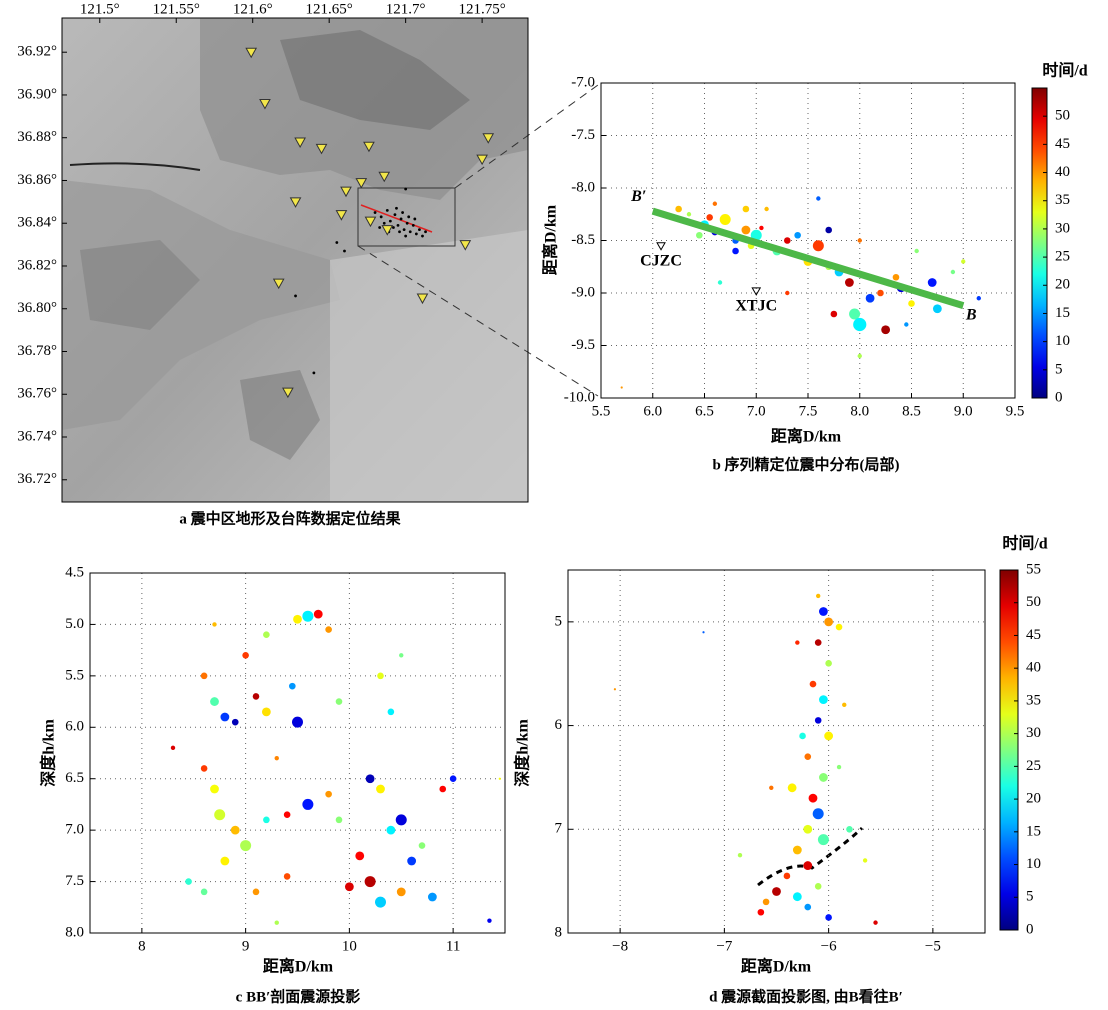 This screenshot has height=1010, width=1108. What do you see at coordinates (559, 621) in the screenshot?
I see `y-tick-label: 5` at bounding box center [559, 621].